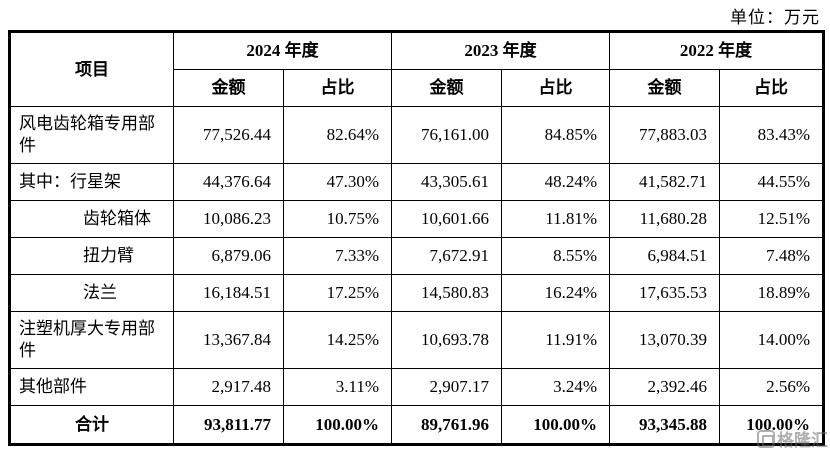 This screenshot has width=830, height=452. What do you see at coordinates (446, 340) in the screenshot?
I see `amount-cell: 10,693.78` at bounding box center [446, 340].